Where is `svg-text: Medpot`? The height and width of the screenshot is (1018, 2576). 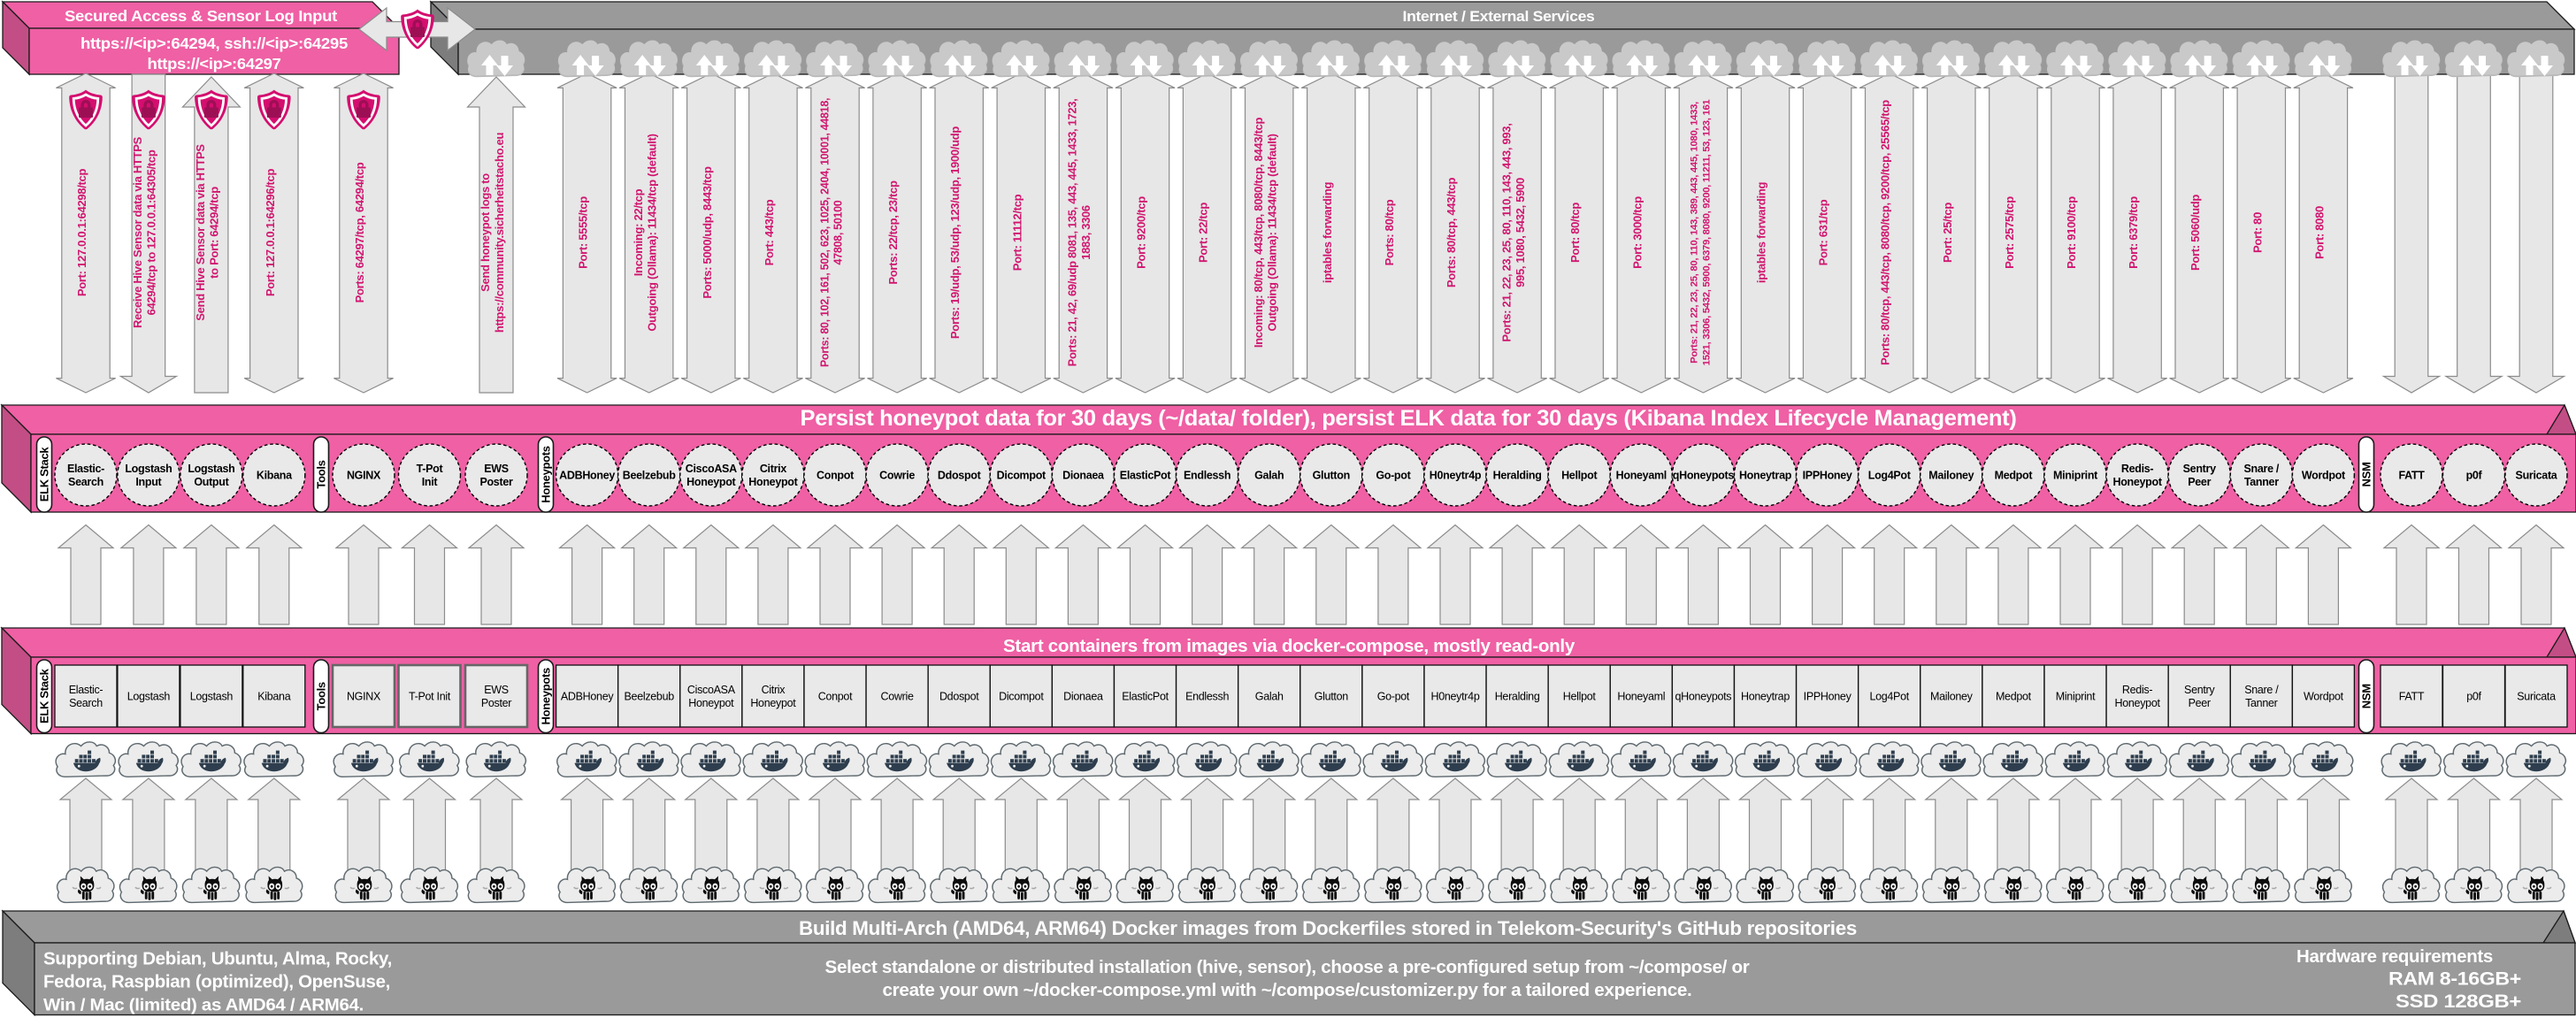
svg-text: Medpot is located at coordinates (2014, 696).